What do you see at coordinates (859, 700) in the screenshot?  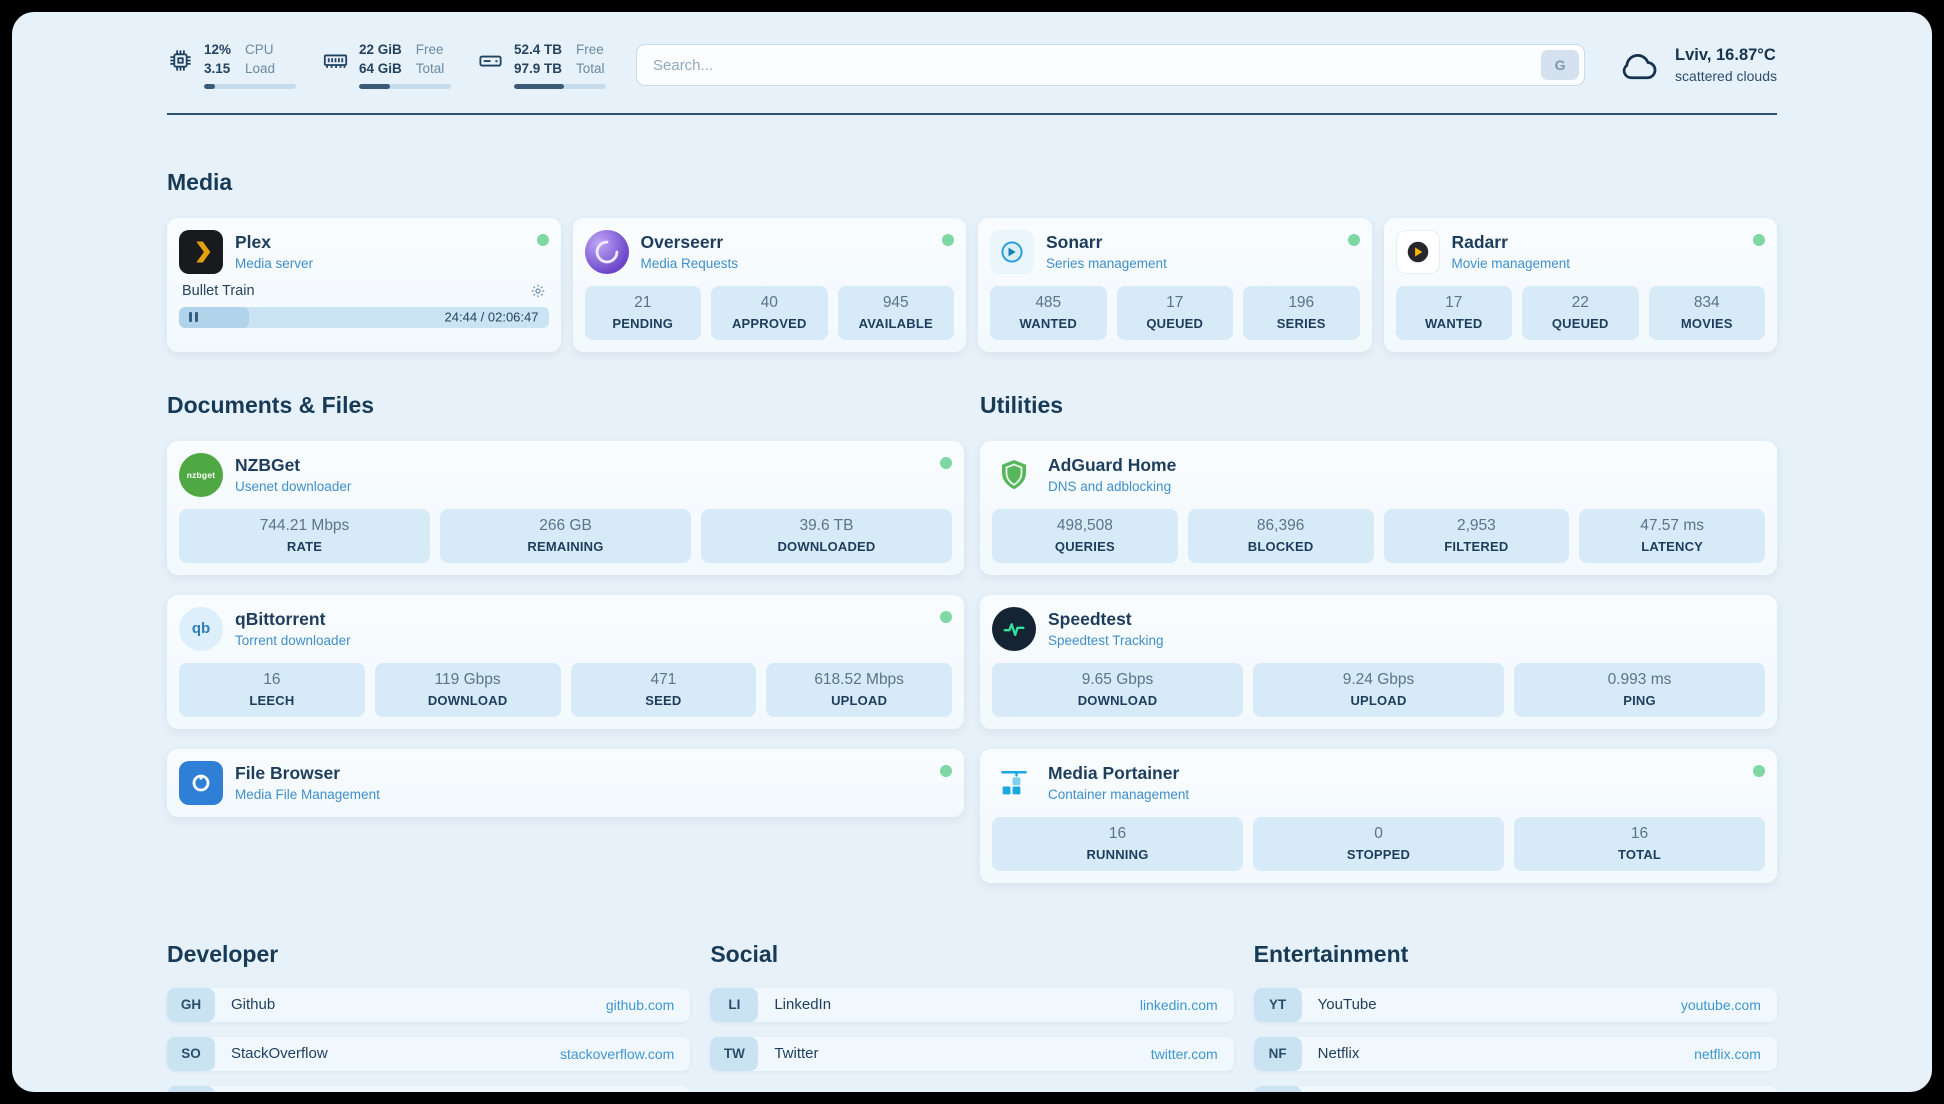 I see `stat-label: UPLOAD` at bounding box center [859, 700].